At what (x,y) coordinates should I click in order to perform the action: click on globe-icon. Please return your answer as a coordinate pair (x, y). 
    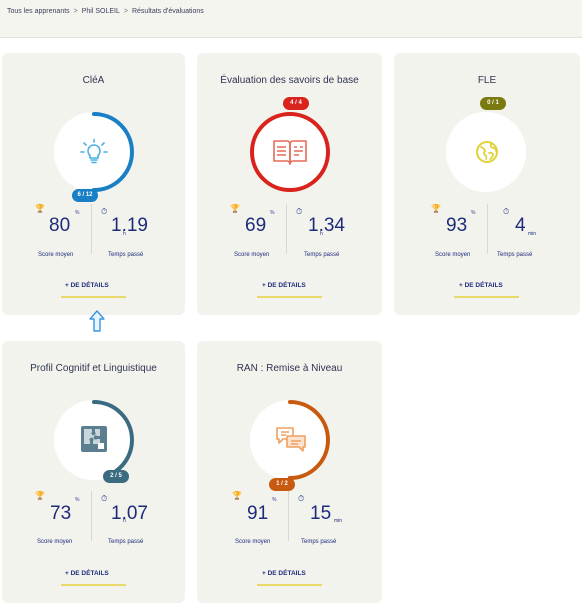
    Looking at the image, I should click on (487, 154).